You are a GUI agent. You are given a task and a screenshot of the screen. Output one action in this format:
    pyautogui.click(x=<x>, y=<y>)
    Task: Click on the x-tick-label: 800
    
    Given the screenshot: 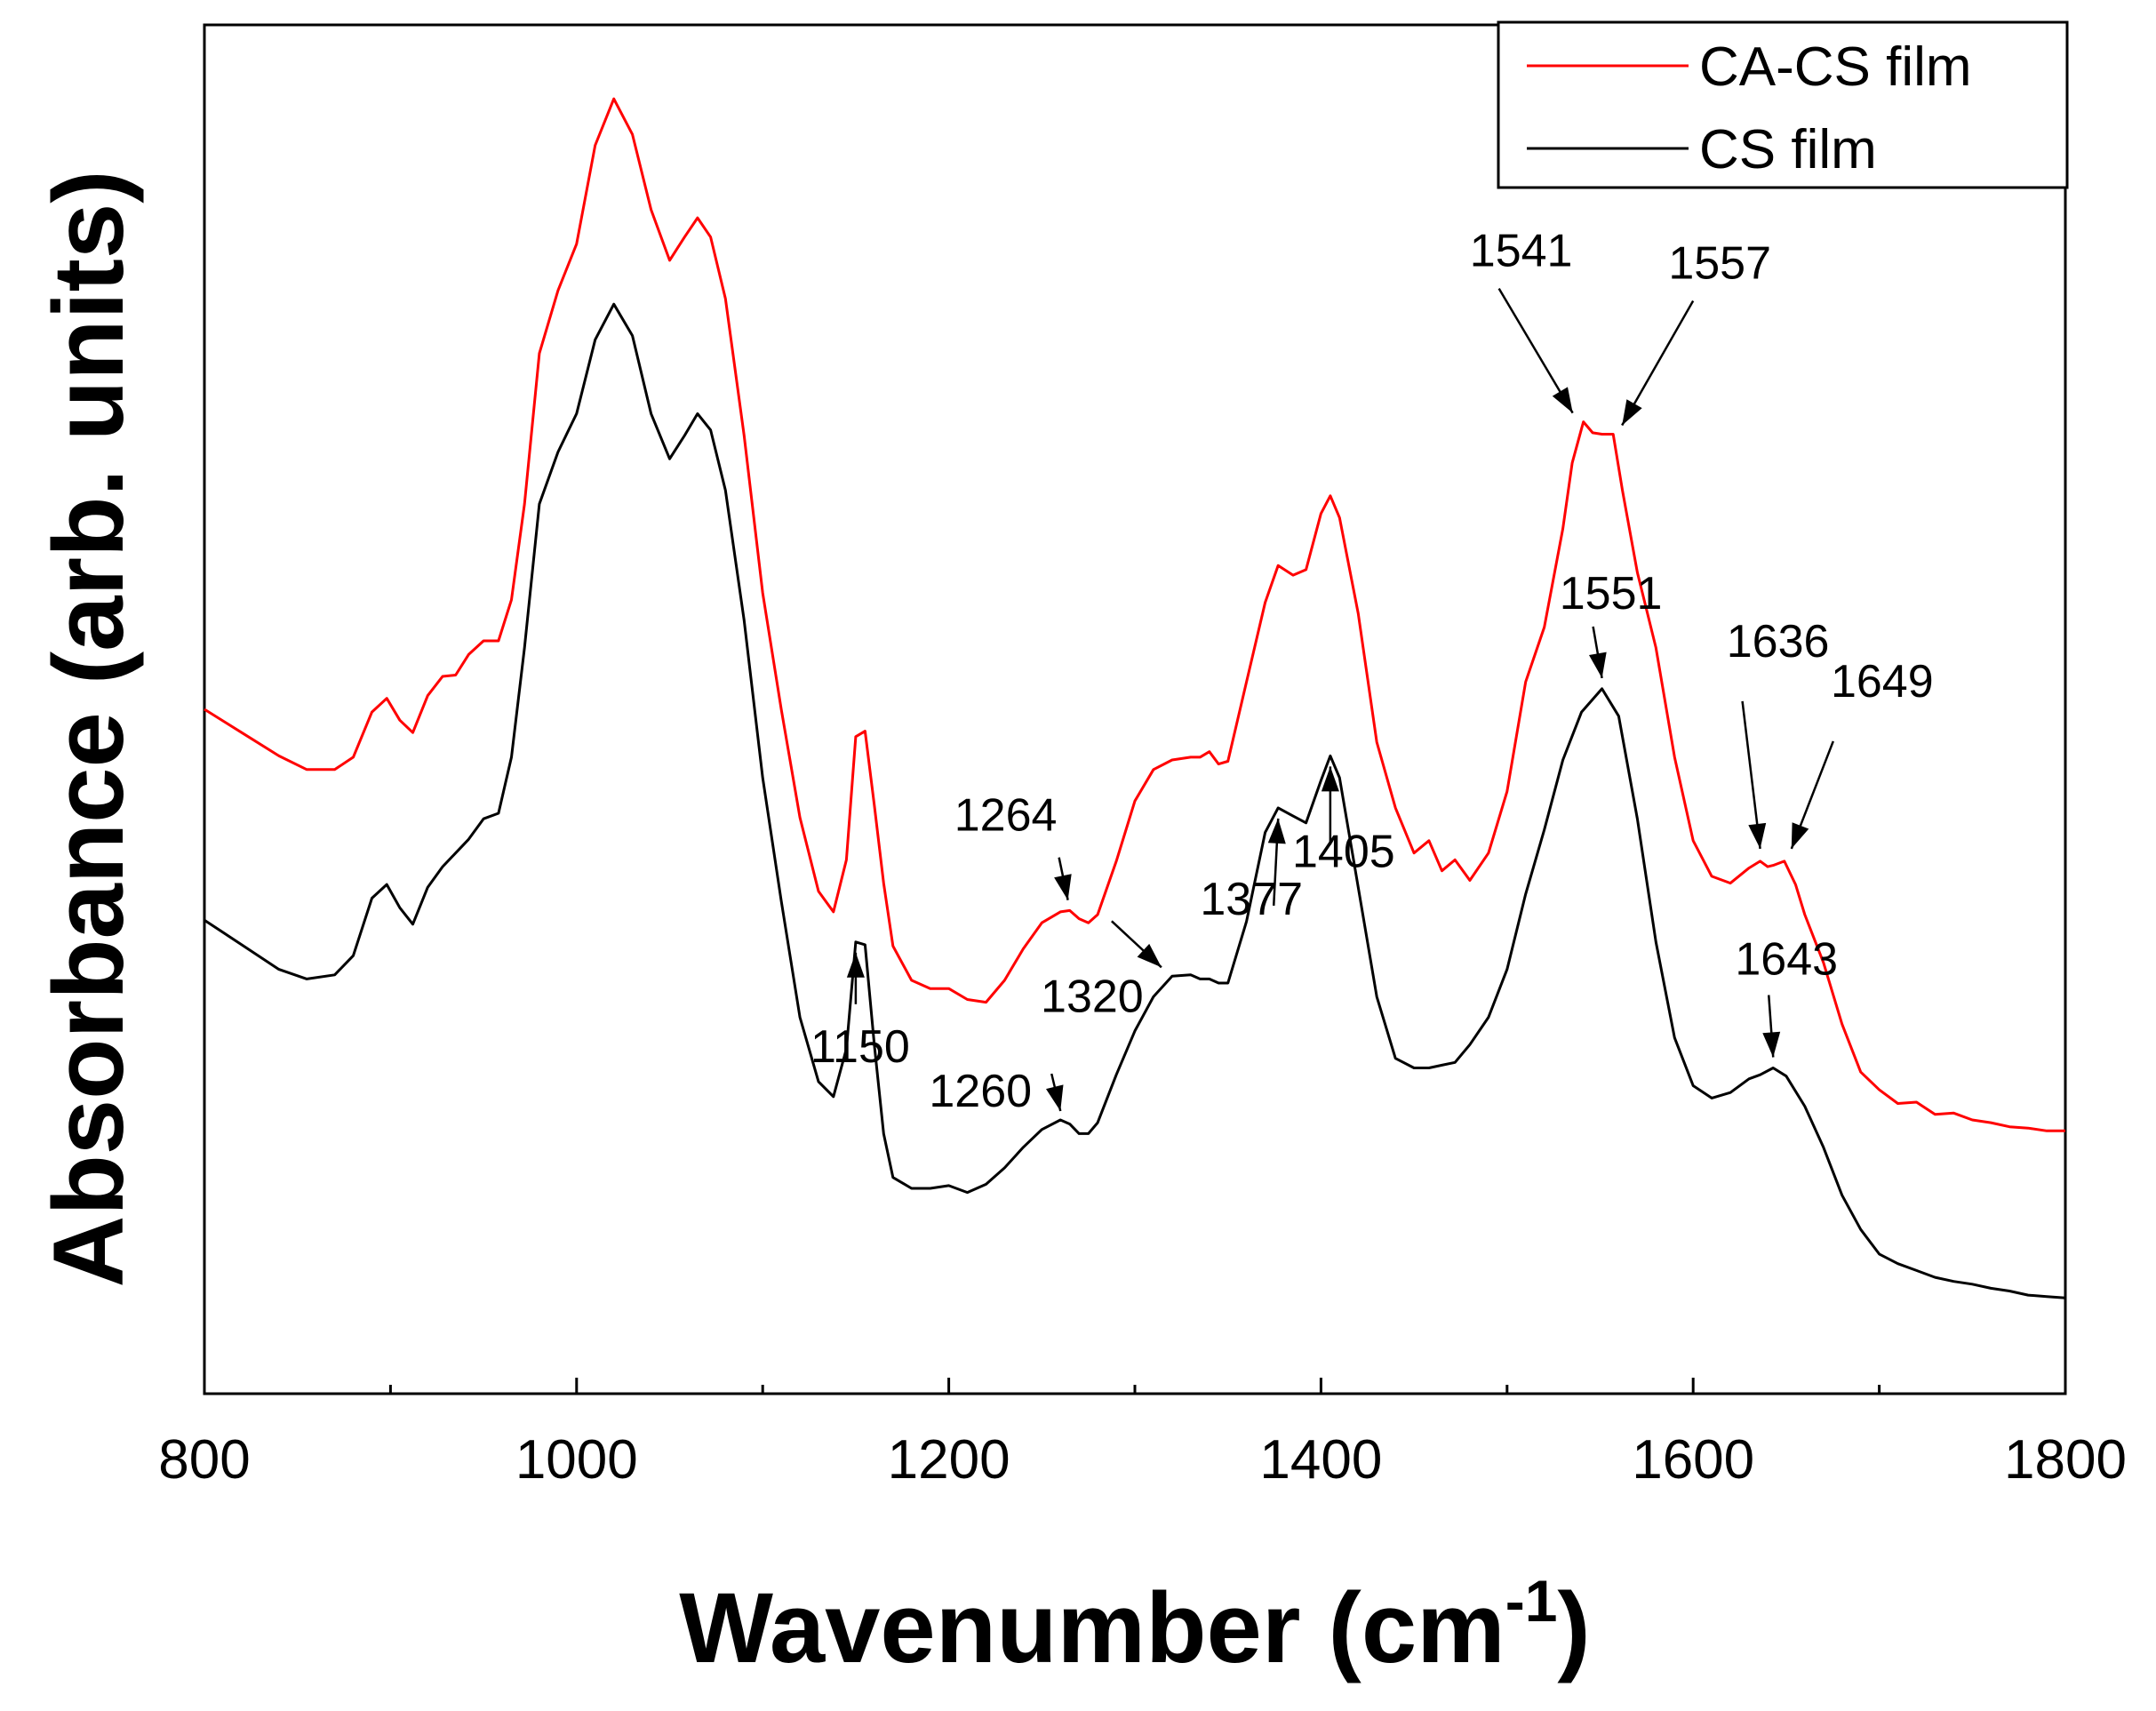 What is the action you would take?
    pyautogui.click(x=204, y=1460)
    